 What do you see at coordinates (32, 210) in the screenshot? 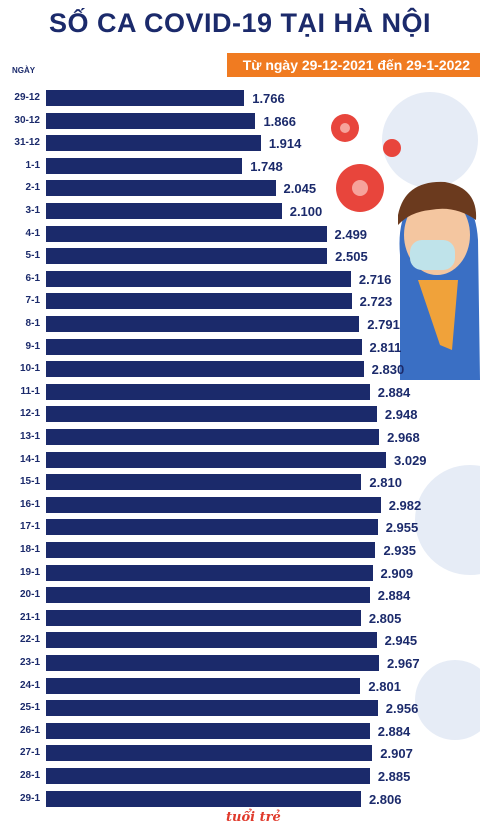
I see `category-label: 3-1` at bounding box center [32, 210].